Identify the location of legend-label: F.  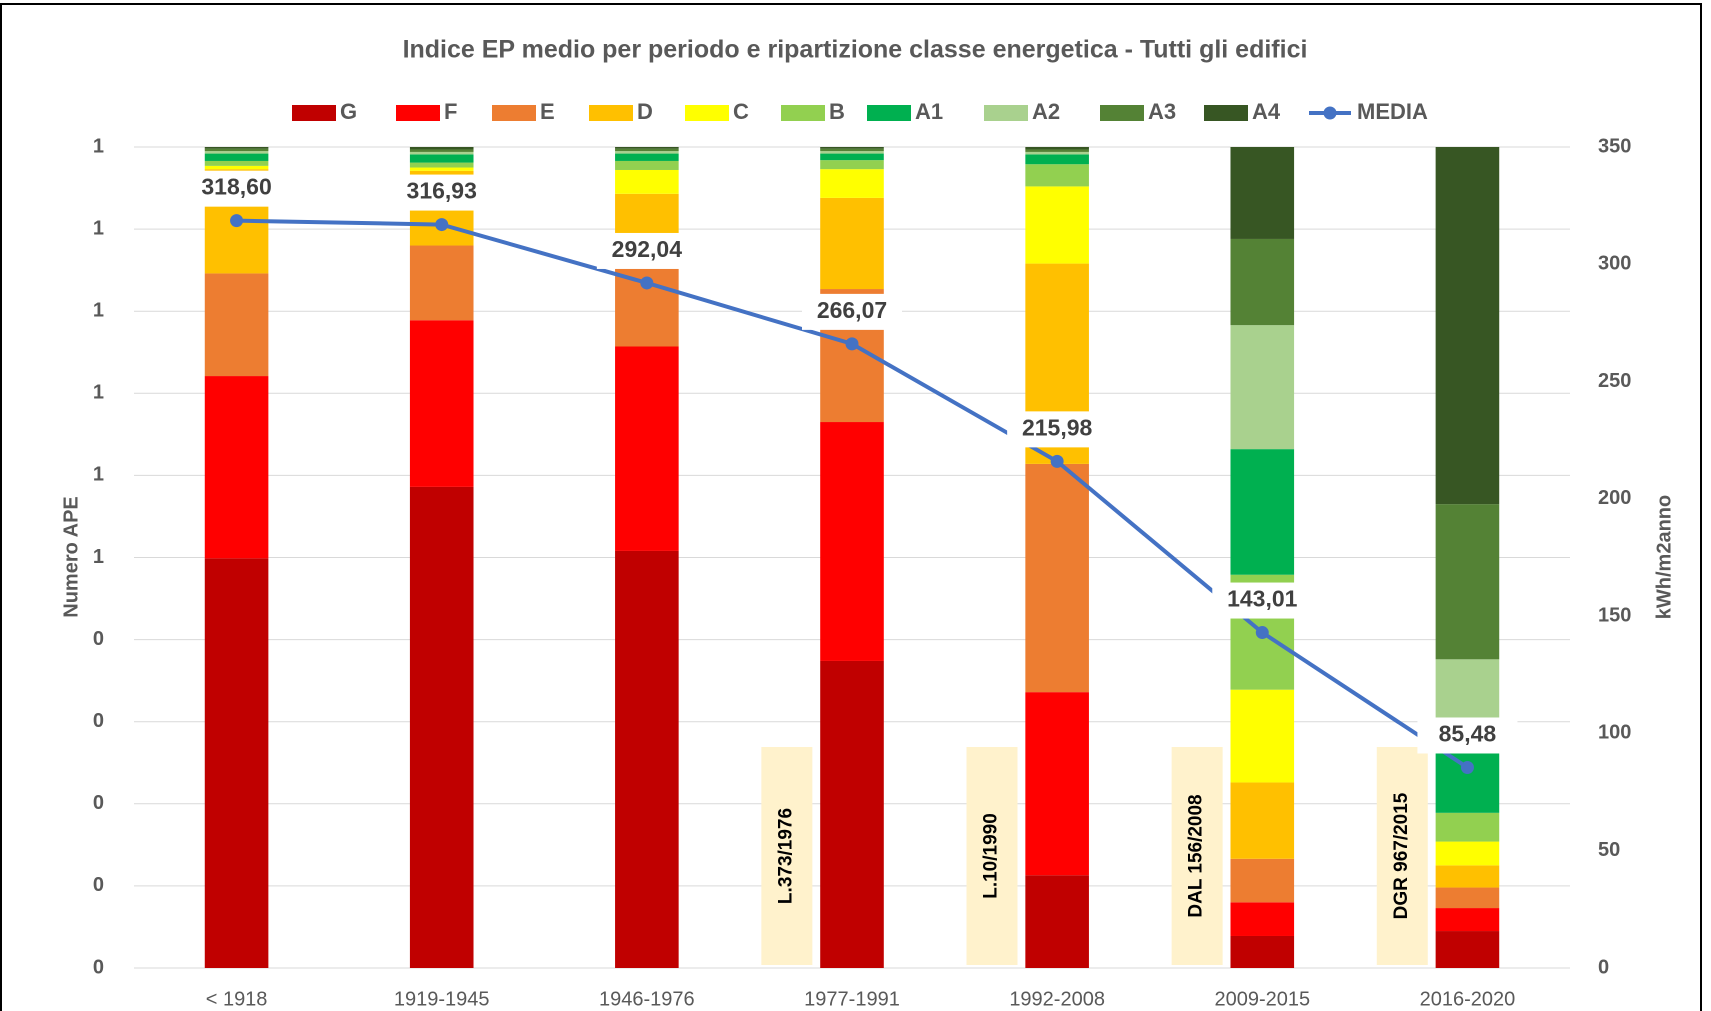
(450, 111).